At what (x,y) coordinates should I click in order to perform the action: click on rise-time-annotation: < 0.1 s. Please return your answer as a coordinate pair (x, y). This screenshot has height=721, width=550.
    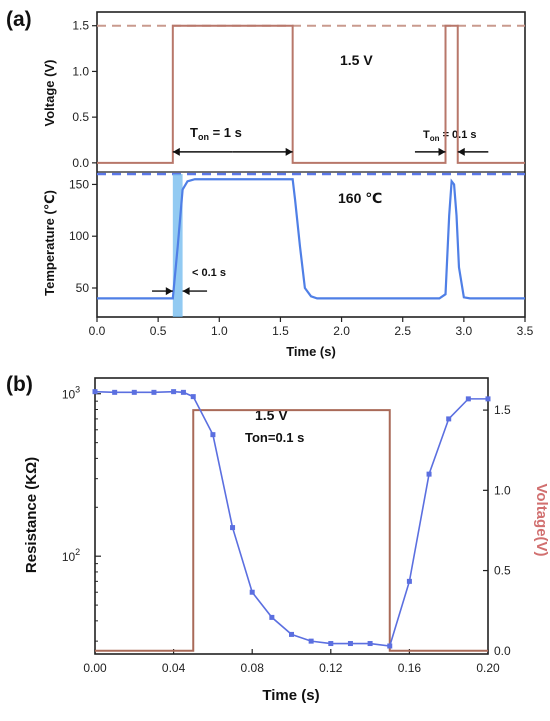
    Looking at the image, I should click on (209, 273).